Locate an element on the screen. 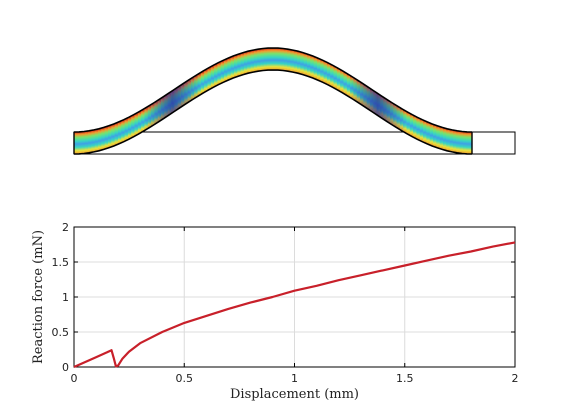 The height and width of the screenshot is (413, 570). x-tick-label: 0.5 is located at coordinates (185, 378).